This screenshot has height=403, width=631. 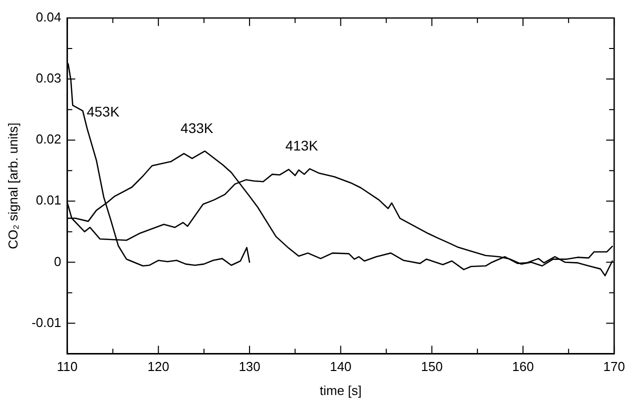 What do you see at coordinates (523, 366) in the screenshot?
I see `x-tick-label: 160` at bounding box center [523, 366].